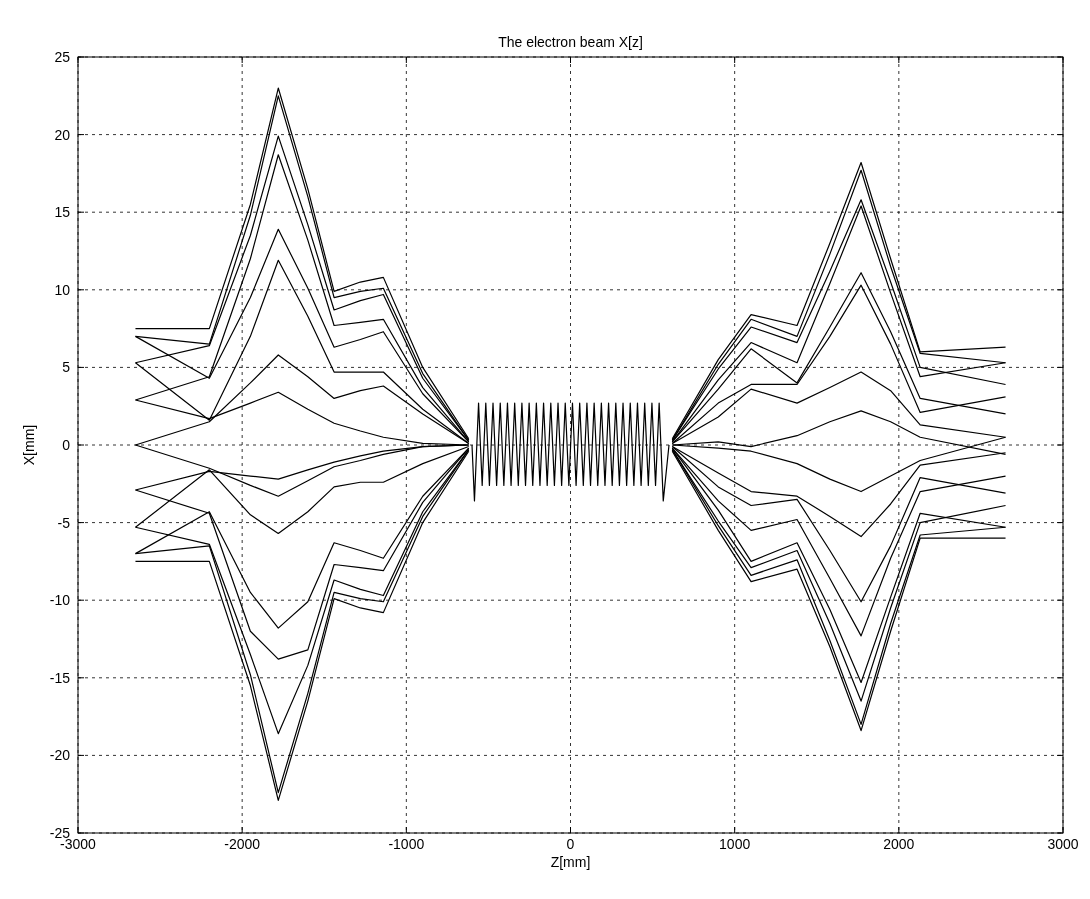 The height and width of the screenshot is (899, 1090). What do you see at coordinates (60, 755) in the screenshot?
I see `y-tick-label: -20` at bounding box center [60, 755].